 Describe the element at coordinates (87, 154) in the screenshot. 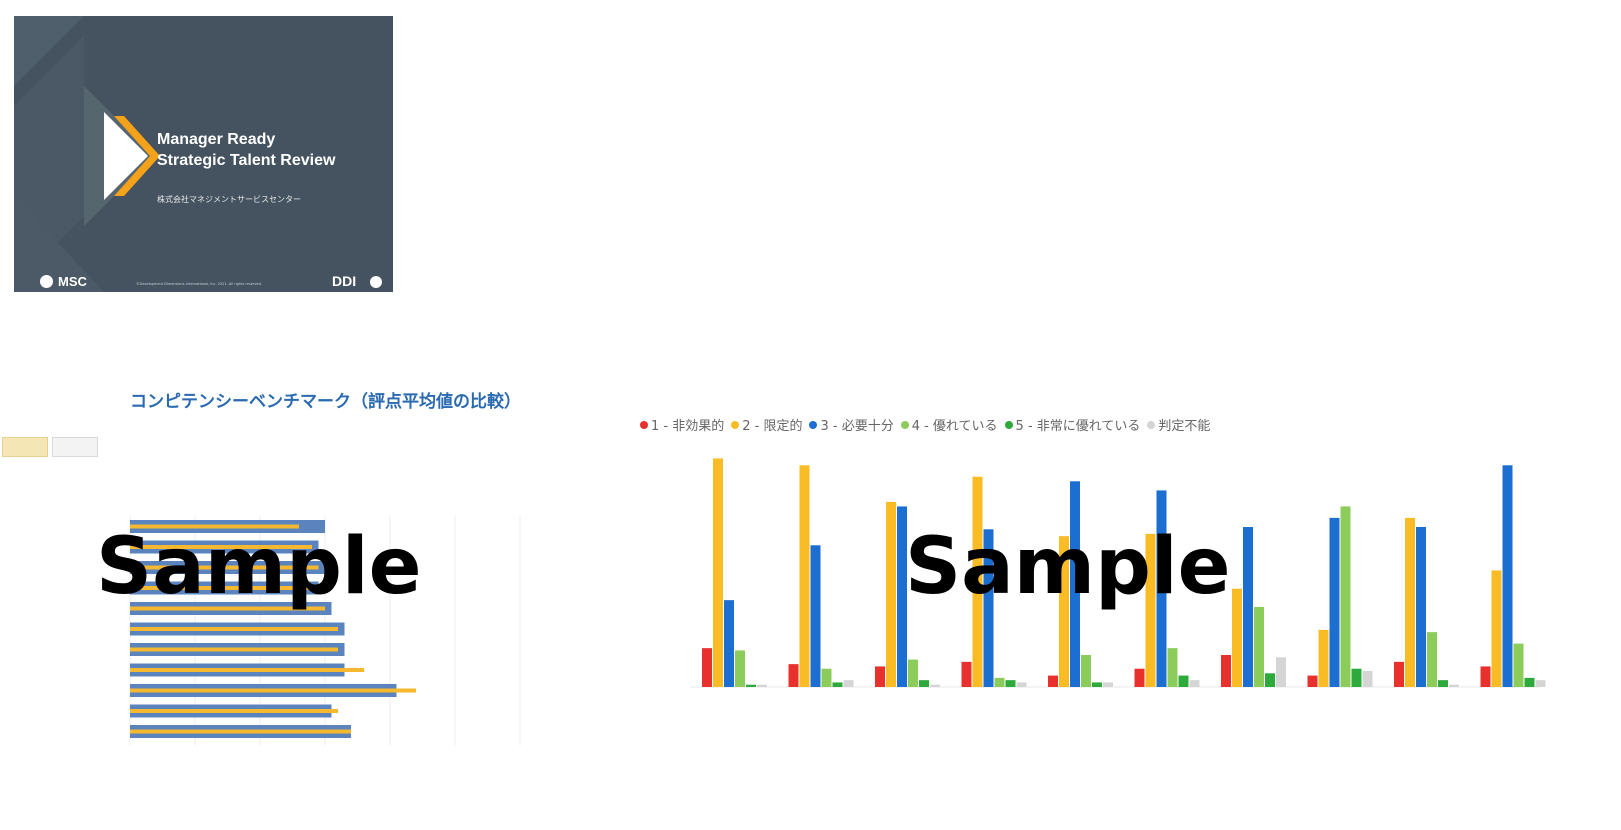

I see `cover-decoration` at that location.